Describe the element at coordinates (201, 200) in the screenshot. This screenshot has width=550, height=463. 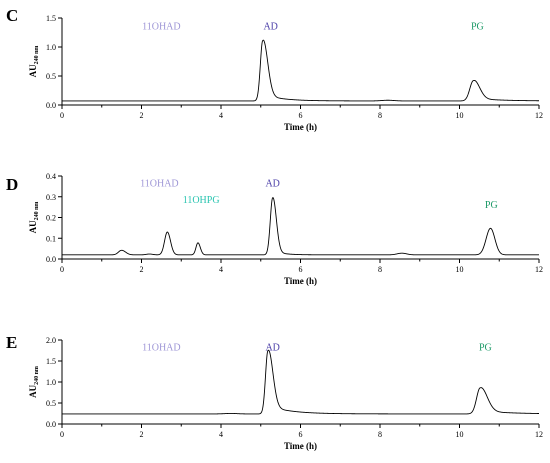
I see `peak-annotation: 11OHPG` at that location.